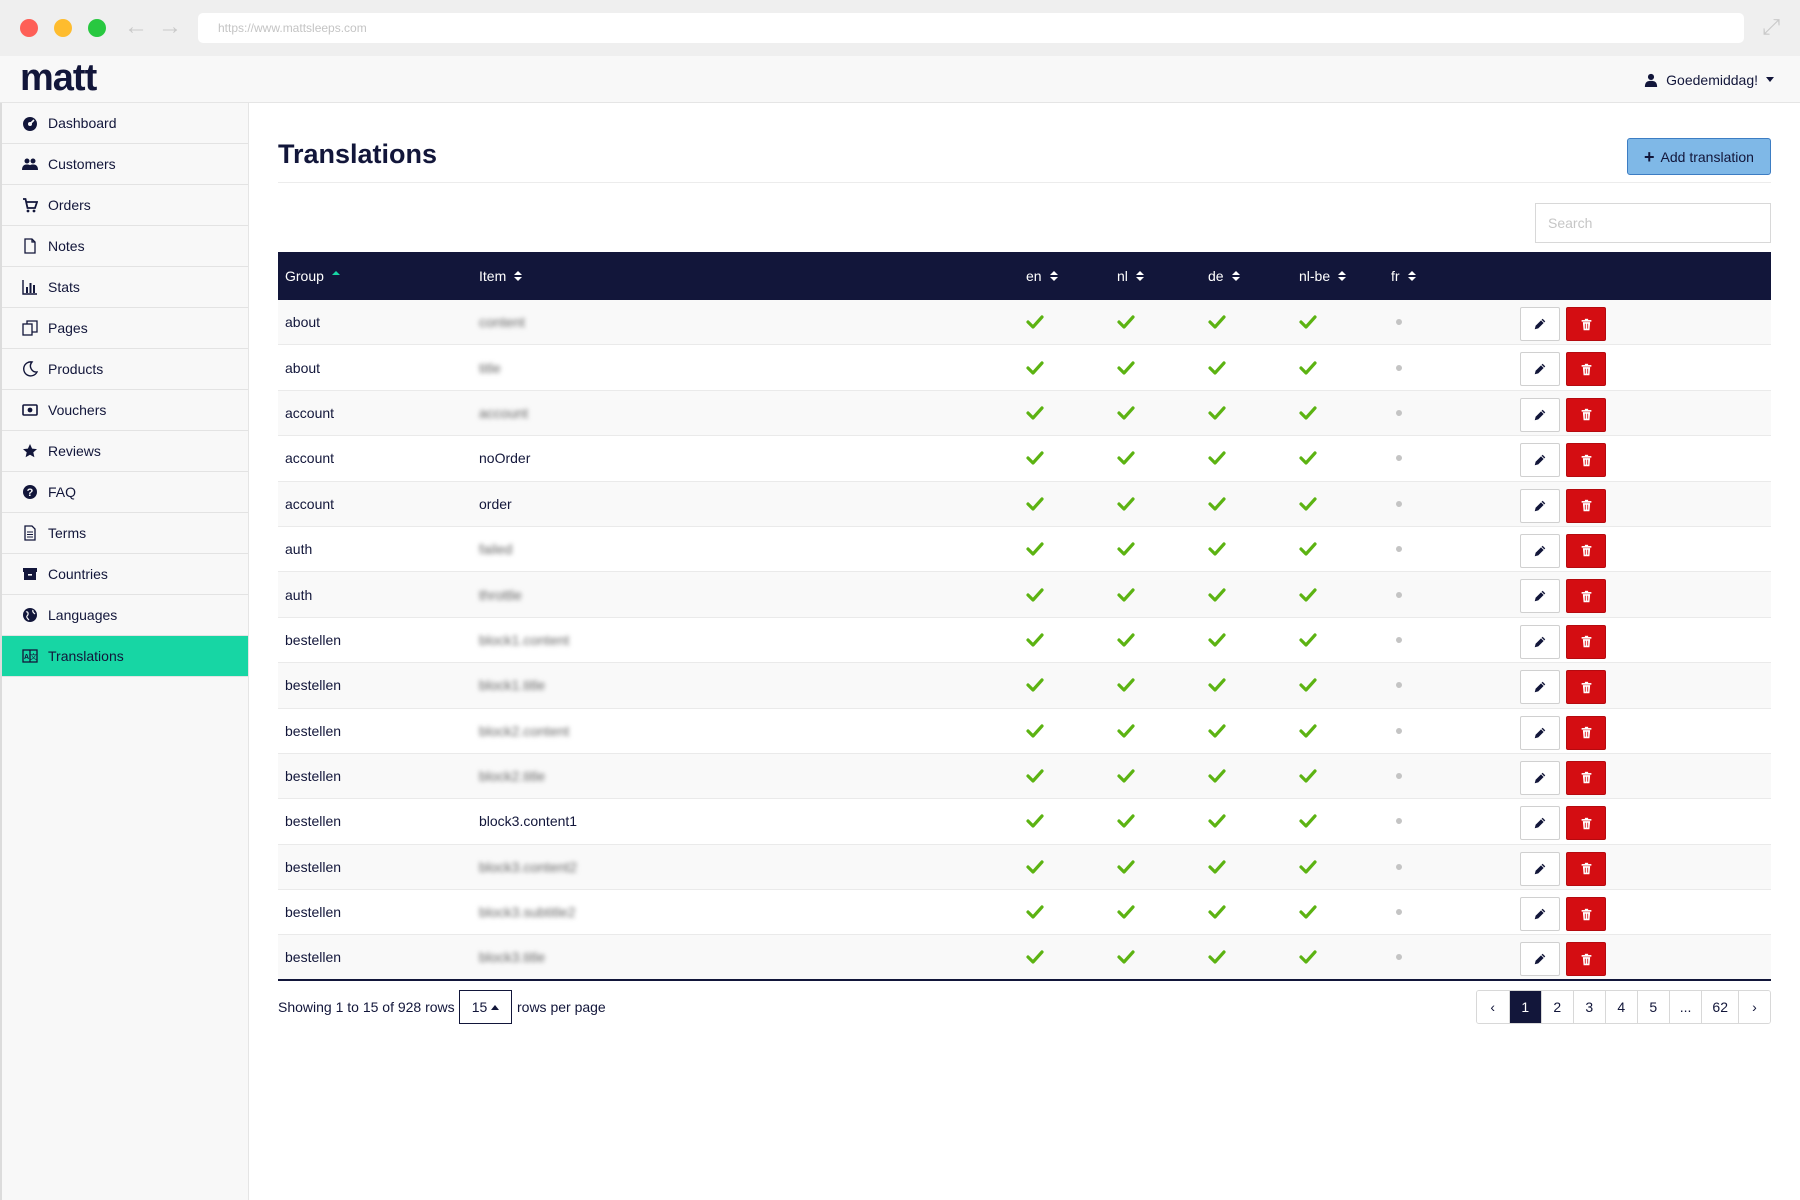 This screenshot has width=1800, height=1200. I want to click on greeting-label: Goedemiddag!, so click(1712, 79).